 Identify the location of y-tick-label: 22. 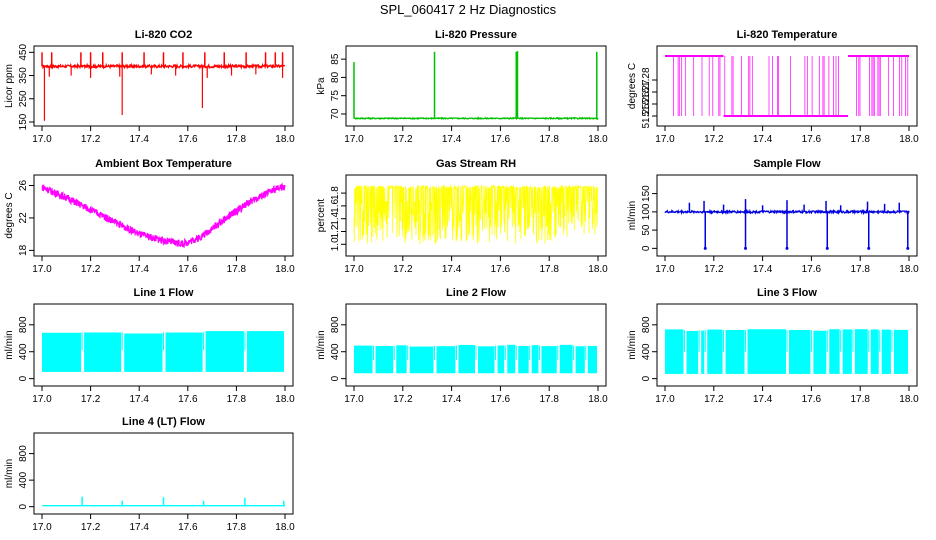
(23, 218).